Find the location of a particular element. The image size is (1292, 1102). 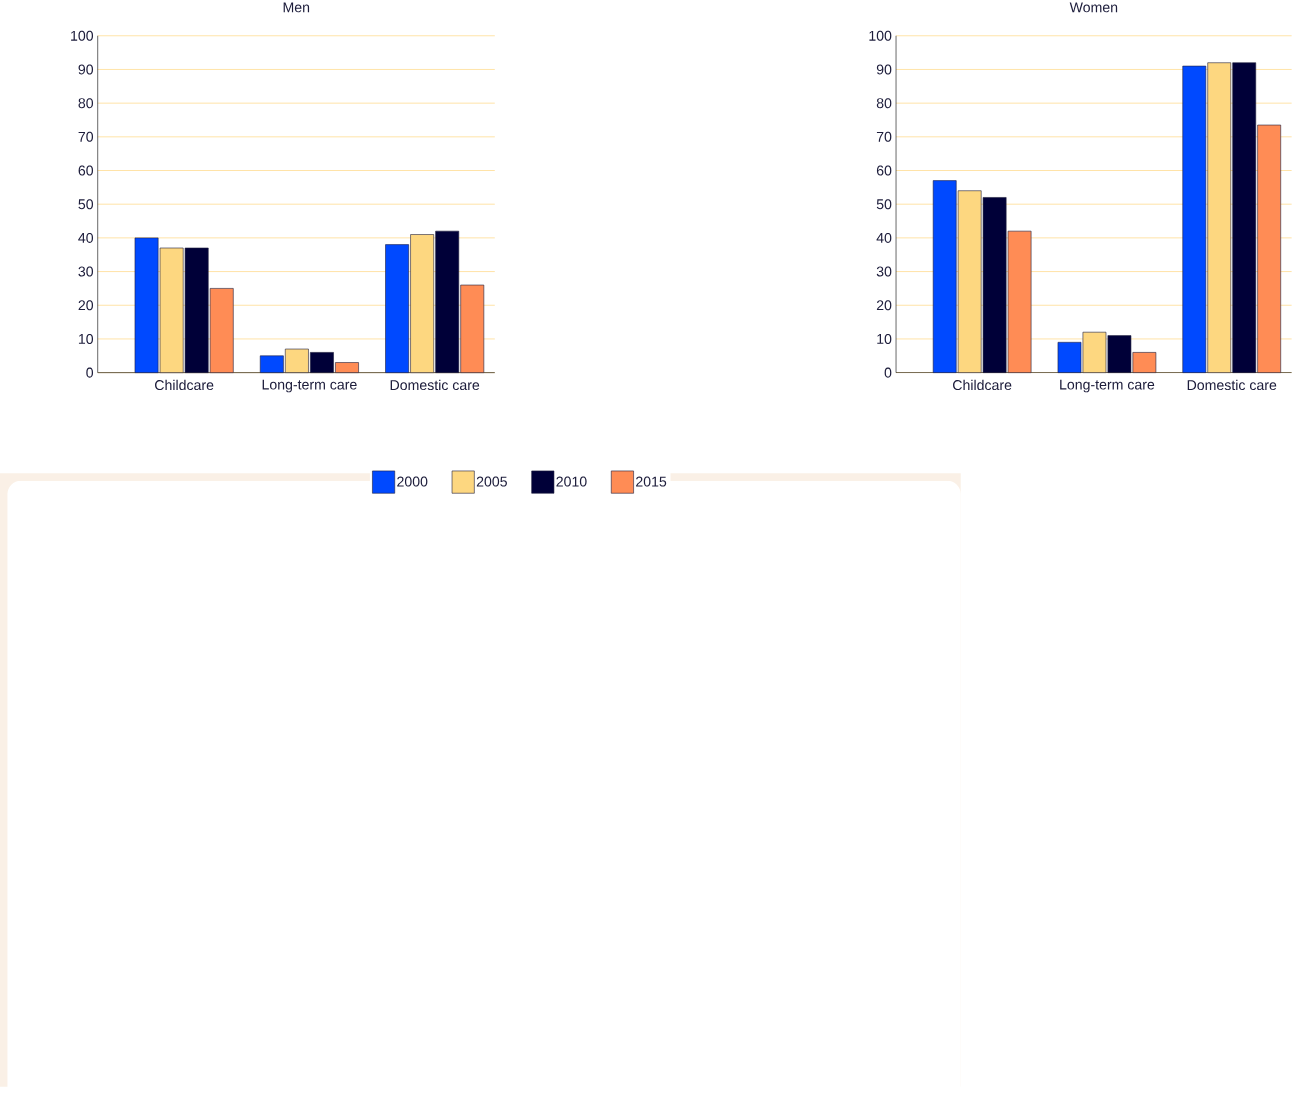

chart-title: Women is located at coordinates (1093, 7).